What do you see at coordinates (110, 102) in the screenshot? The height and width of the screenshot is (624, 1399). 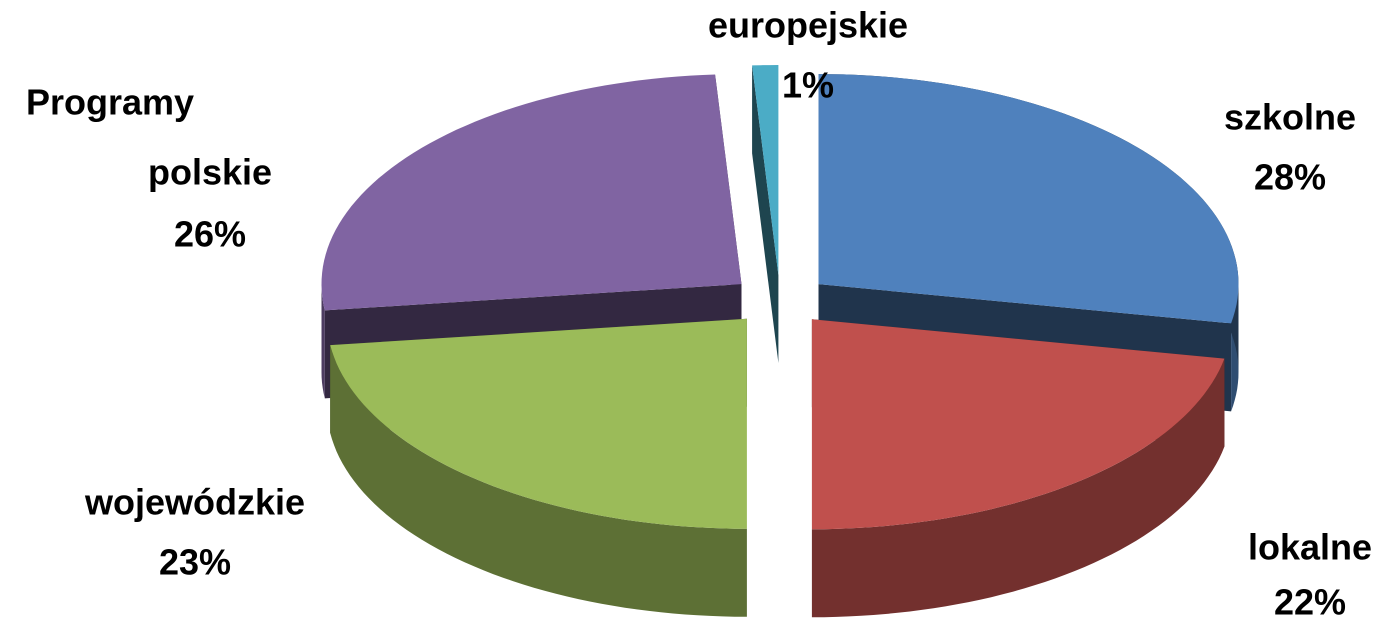 I see `chart-title: Programy` at bounding box center [110, 102].